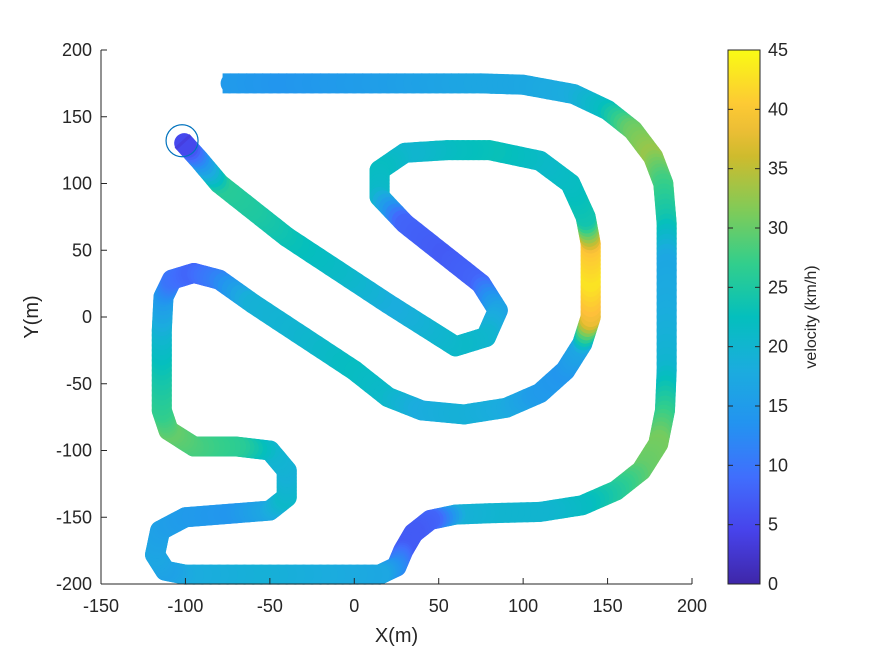 This screenshot has width=875, height=656. What do you see at coordinates (82, 250) in the screenshot?
I see `y-tick-label: 50` at bounding box center [82, 250].